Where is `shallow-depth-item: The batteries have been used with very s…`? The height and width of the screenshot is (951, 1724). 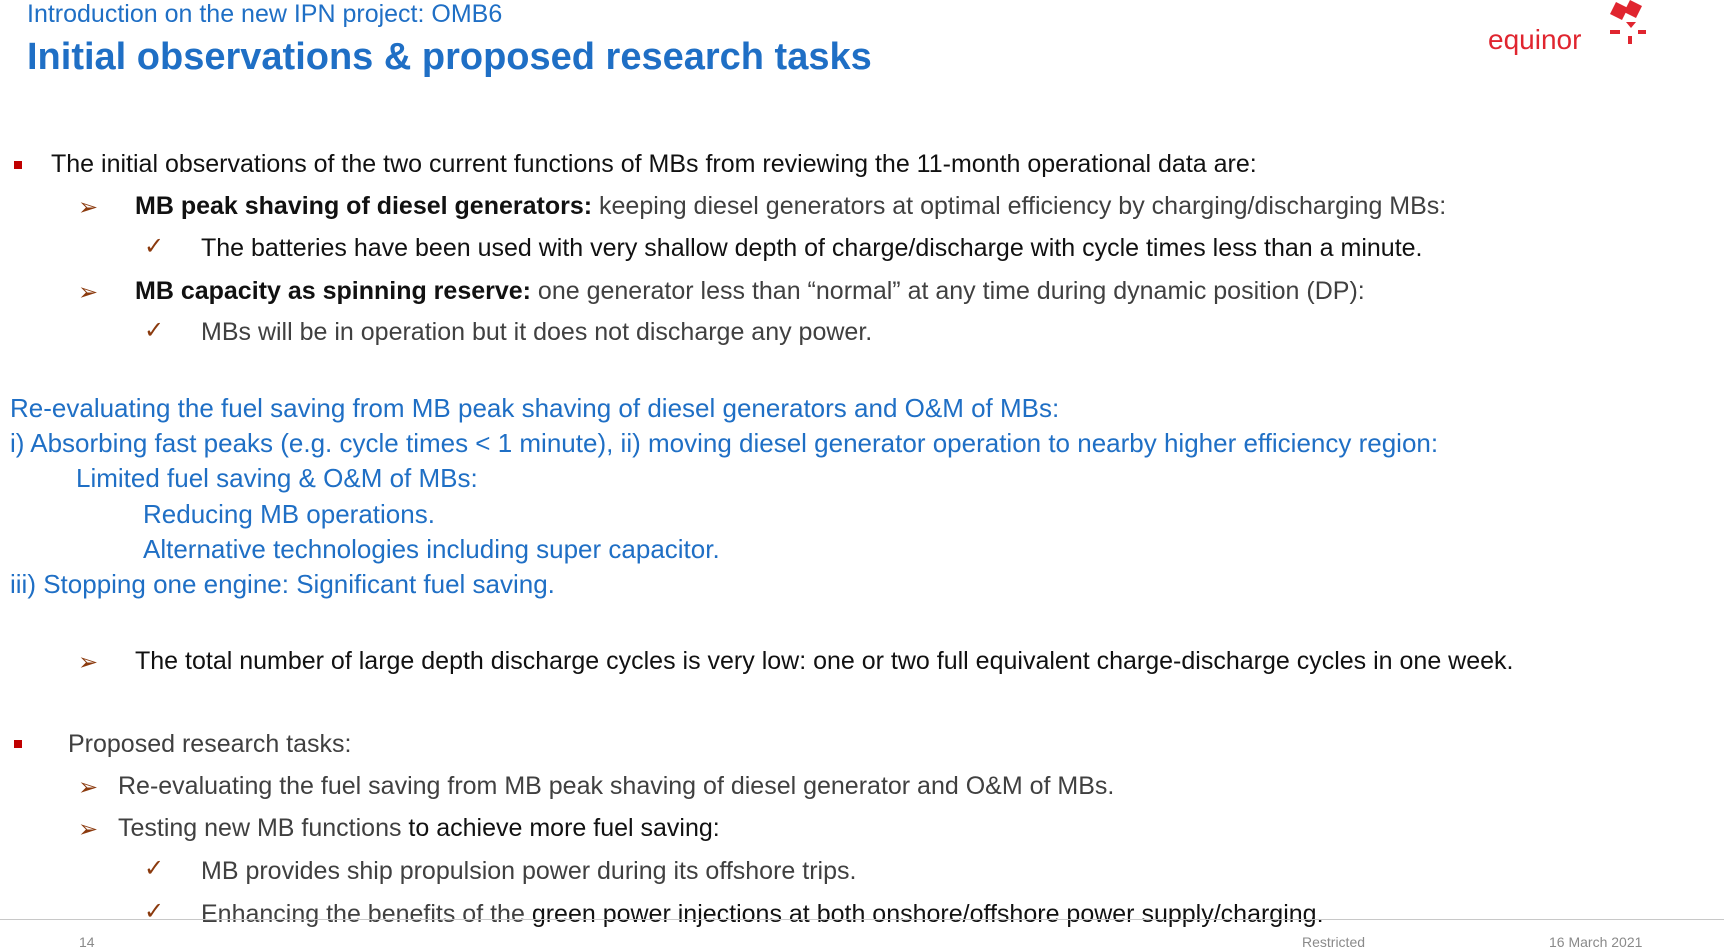 shallow-depth-item: The batteries have been used with very s… is located at coordinates (812, 248).